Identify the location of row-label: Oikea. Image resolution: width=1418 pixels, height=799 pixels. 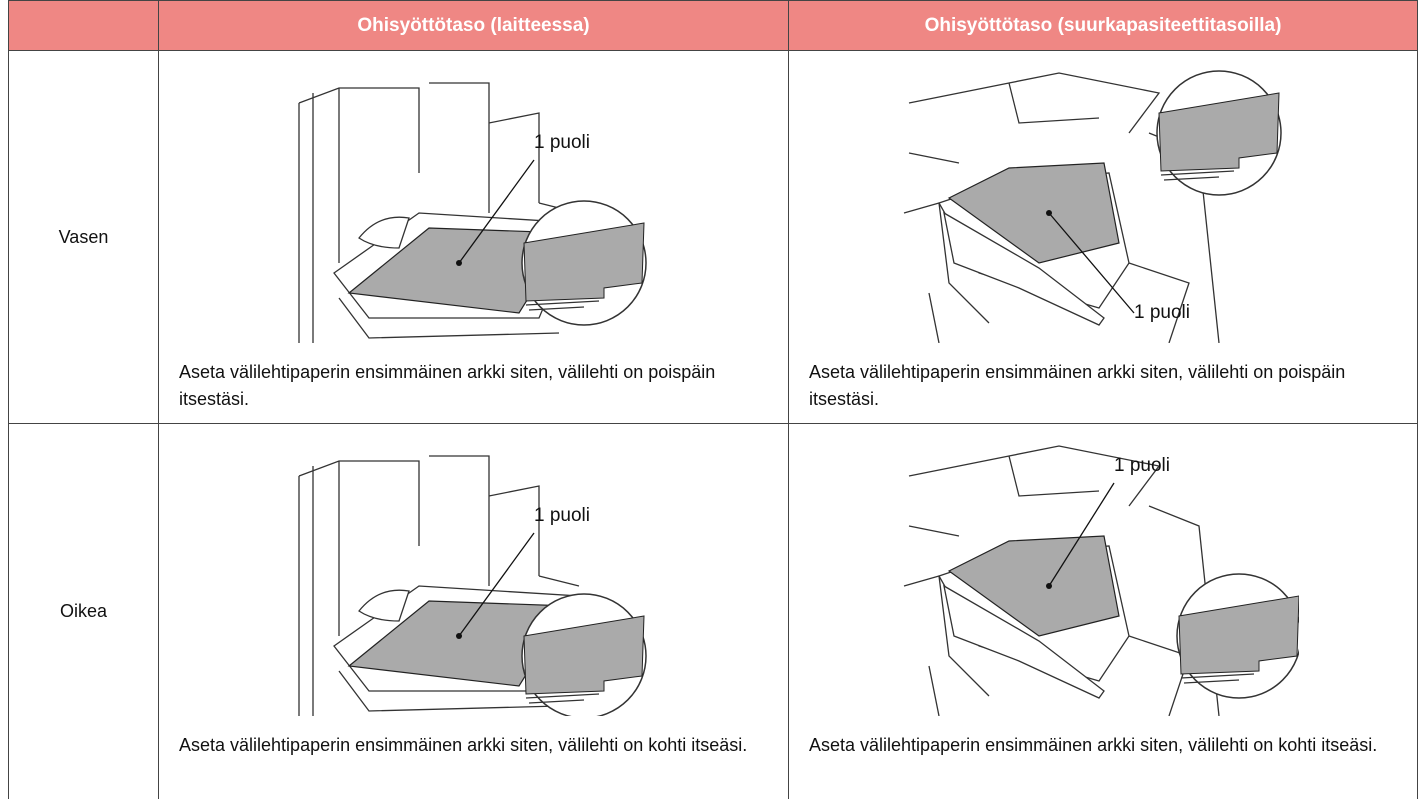
(83, 611).